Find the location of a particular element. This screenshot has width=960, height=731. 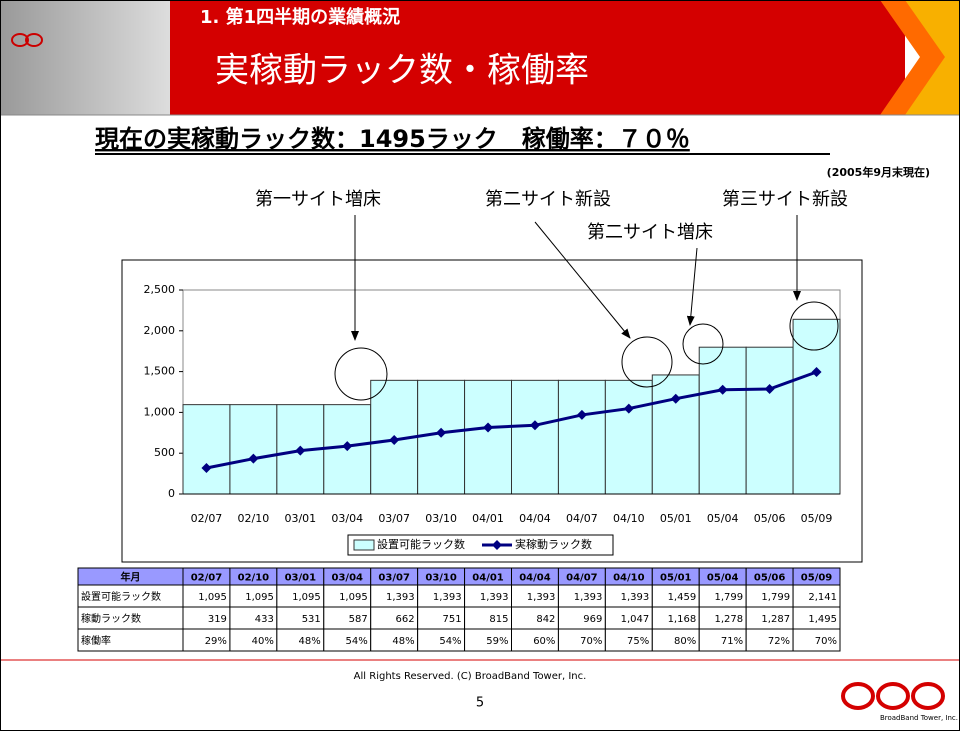

x-tick-label: 05/06 is located at coordinates (770, 518).